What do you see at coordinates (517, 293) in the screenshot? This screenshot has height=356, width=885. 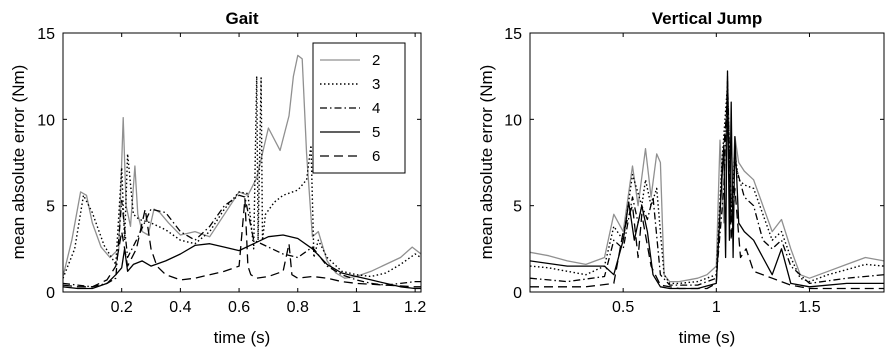 I see `jump-ytick-label: 0` at bounding box center [517, 293].